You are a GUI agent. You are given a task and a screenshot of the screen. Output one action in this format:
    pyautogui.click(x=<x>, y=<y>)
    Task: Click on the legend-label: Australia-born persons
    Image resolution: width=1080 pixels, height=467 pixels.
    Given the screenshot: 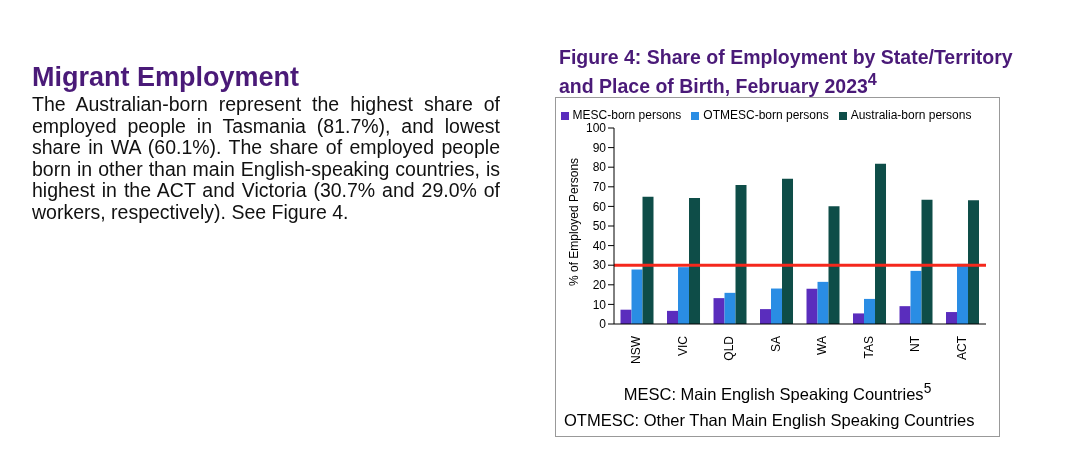 What is the action you would take?
    pyautogui.click(x=911, y=115)
    